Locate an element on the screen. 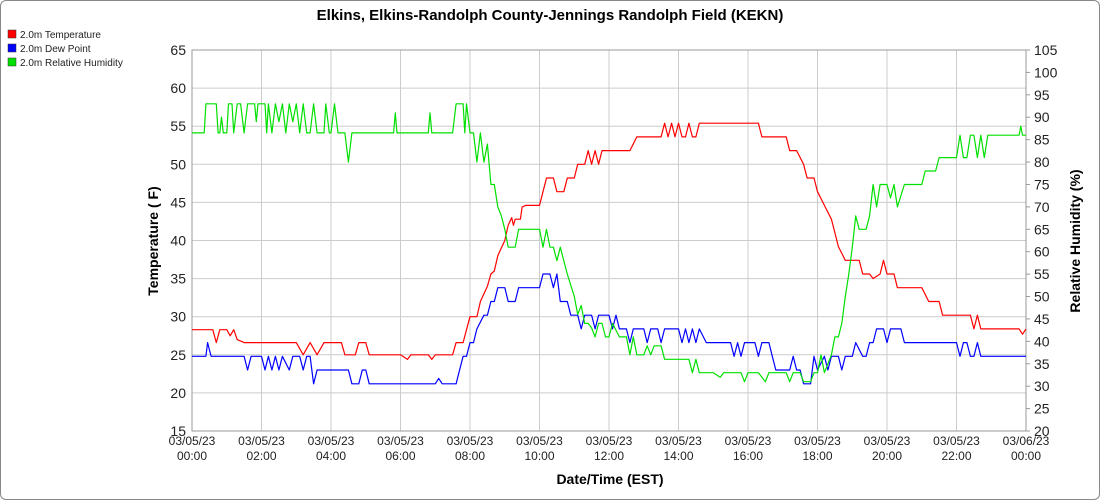 This screenshot has width=1100, height=500. left-tick-label: 55 is located at coordinates (178, 126).